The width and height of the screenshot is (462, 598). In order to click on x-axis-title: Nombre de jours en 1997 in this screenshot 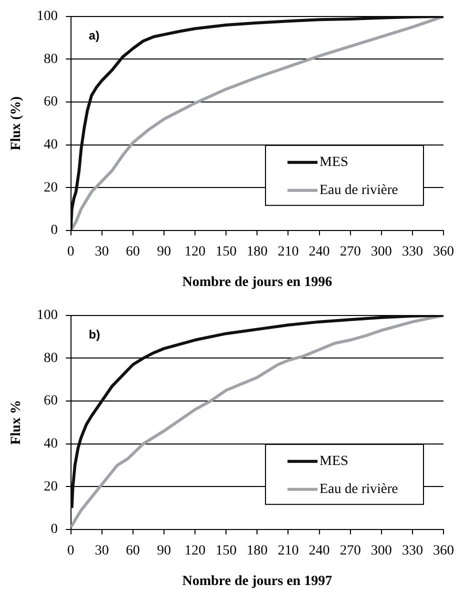, I will do `click(257, 582)`.